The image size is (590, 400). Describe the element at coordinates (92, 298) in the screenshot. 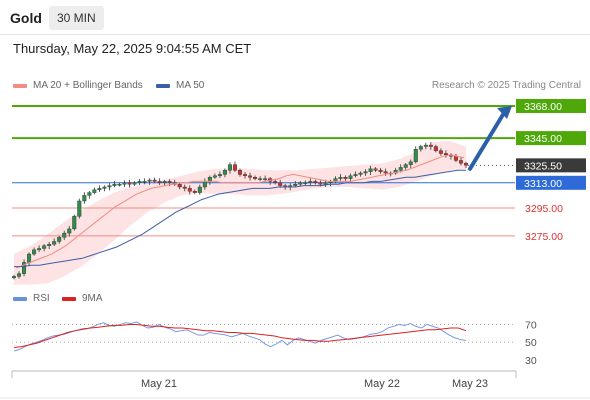

I see `legend-rsi-ma-label: 9MA` at that location.